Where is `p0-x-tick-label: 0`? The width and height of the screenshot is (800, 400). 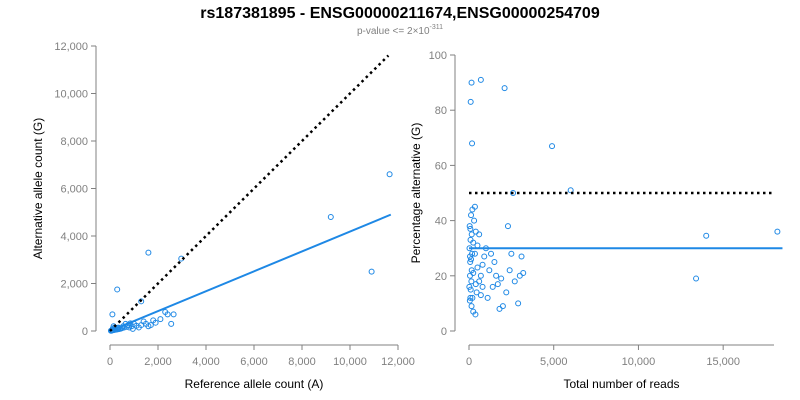 p0-x-tick-label: 0 is located at coordinates (110, 362).